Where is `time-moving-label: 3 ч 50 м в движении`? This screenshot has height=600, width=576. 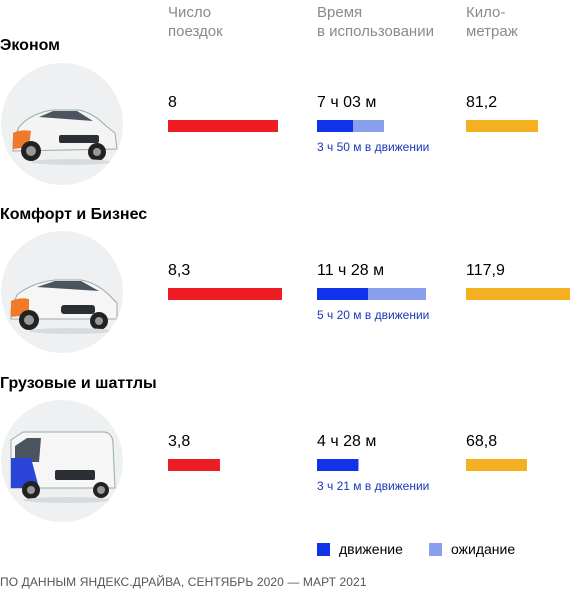 time-moving-label: 3 ч 50 м в движении is located at coordinates (373, 147).